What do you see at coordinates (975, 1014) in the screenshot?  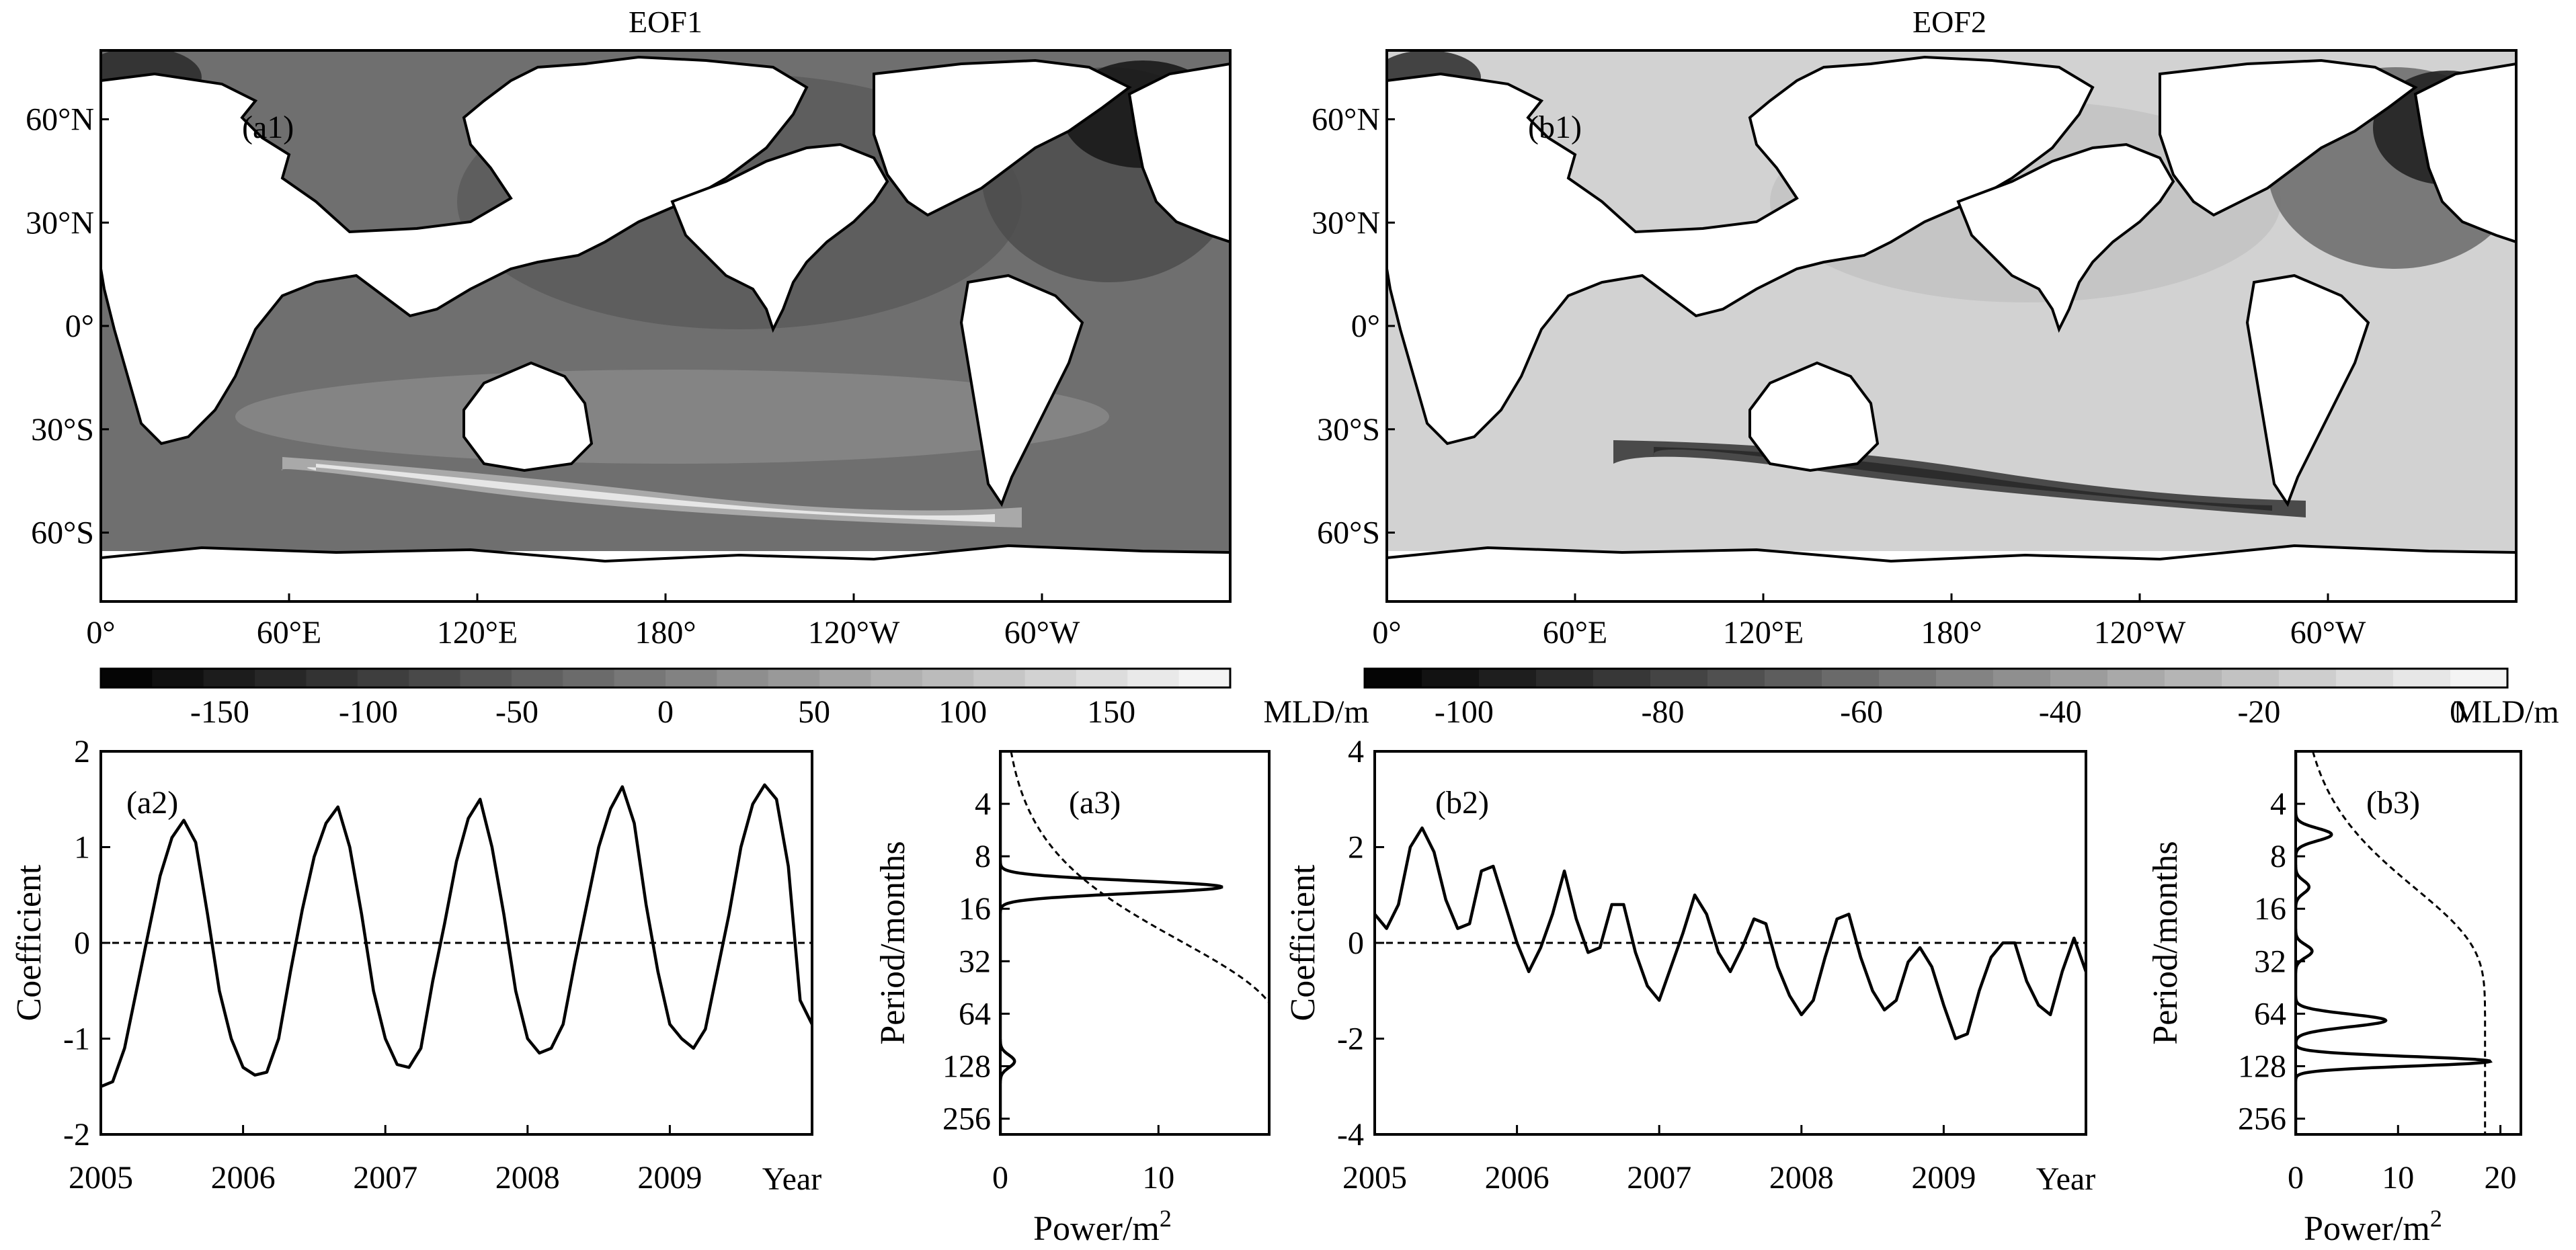 I see `ytick-label: 64` at bounding box center [975, 1014].